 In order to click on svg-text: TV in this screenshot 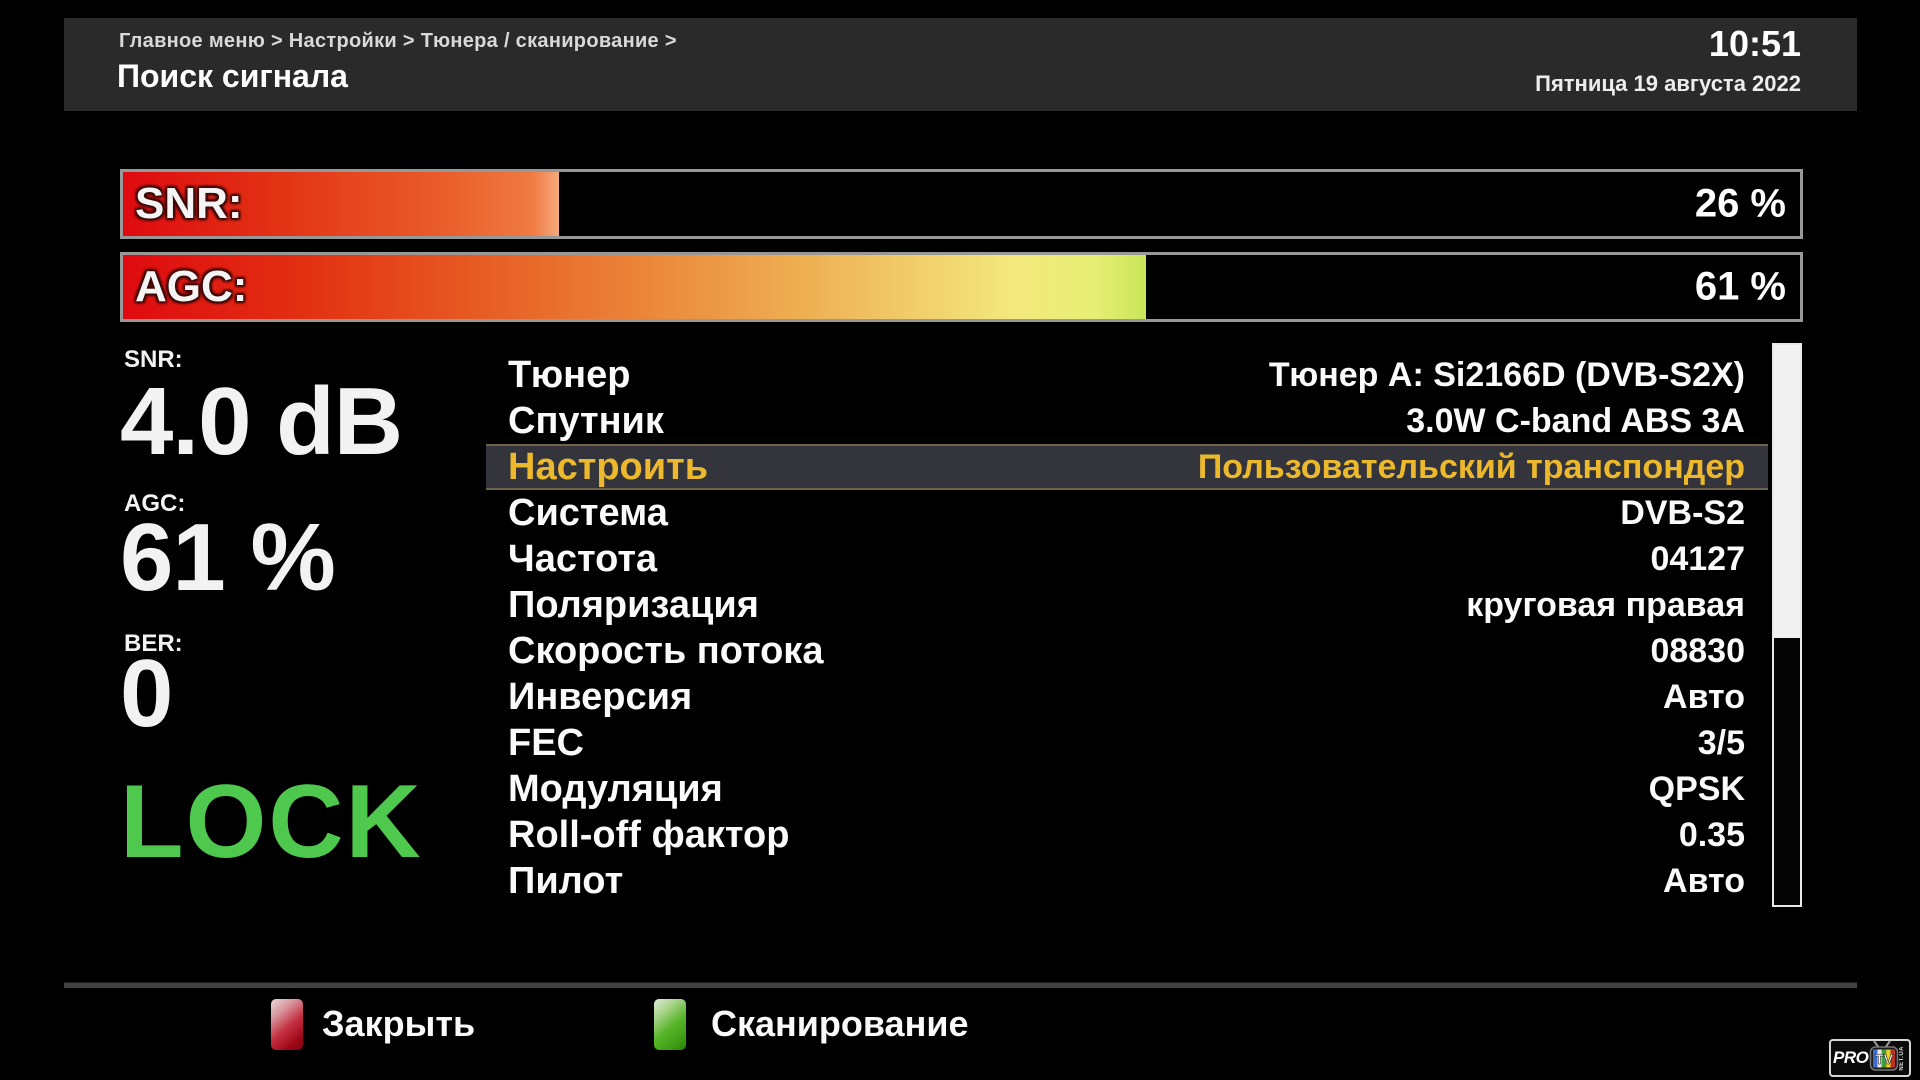, I will do `click(1884, 1059)`.